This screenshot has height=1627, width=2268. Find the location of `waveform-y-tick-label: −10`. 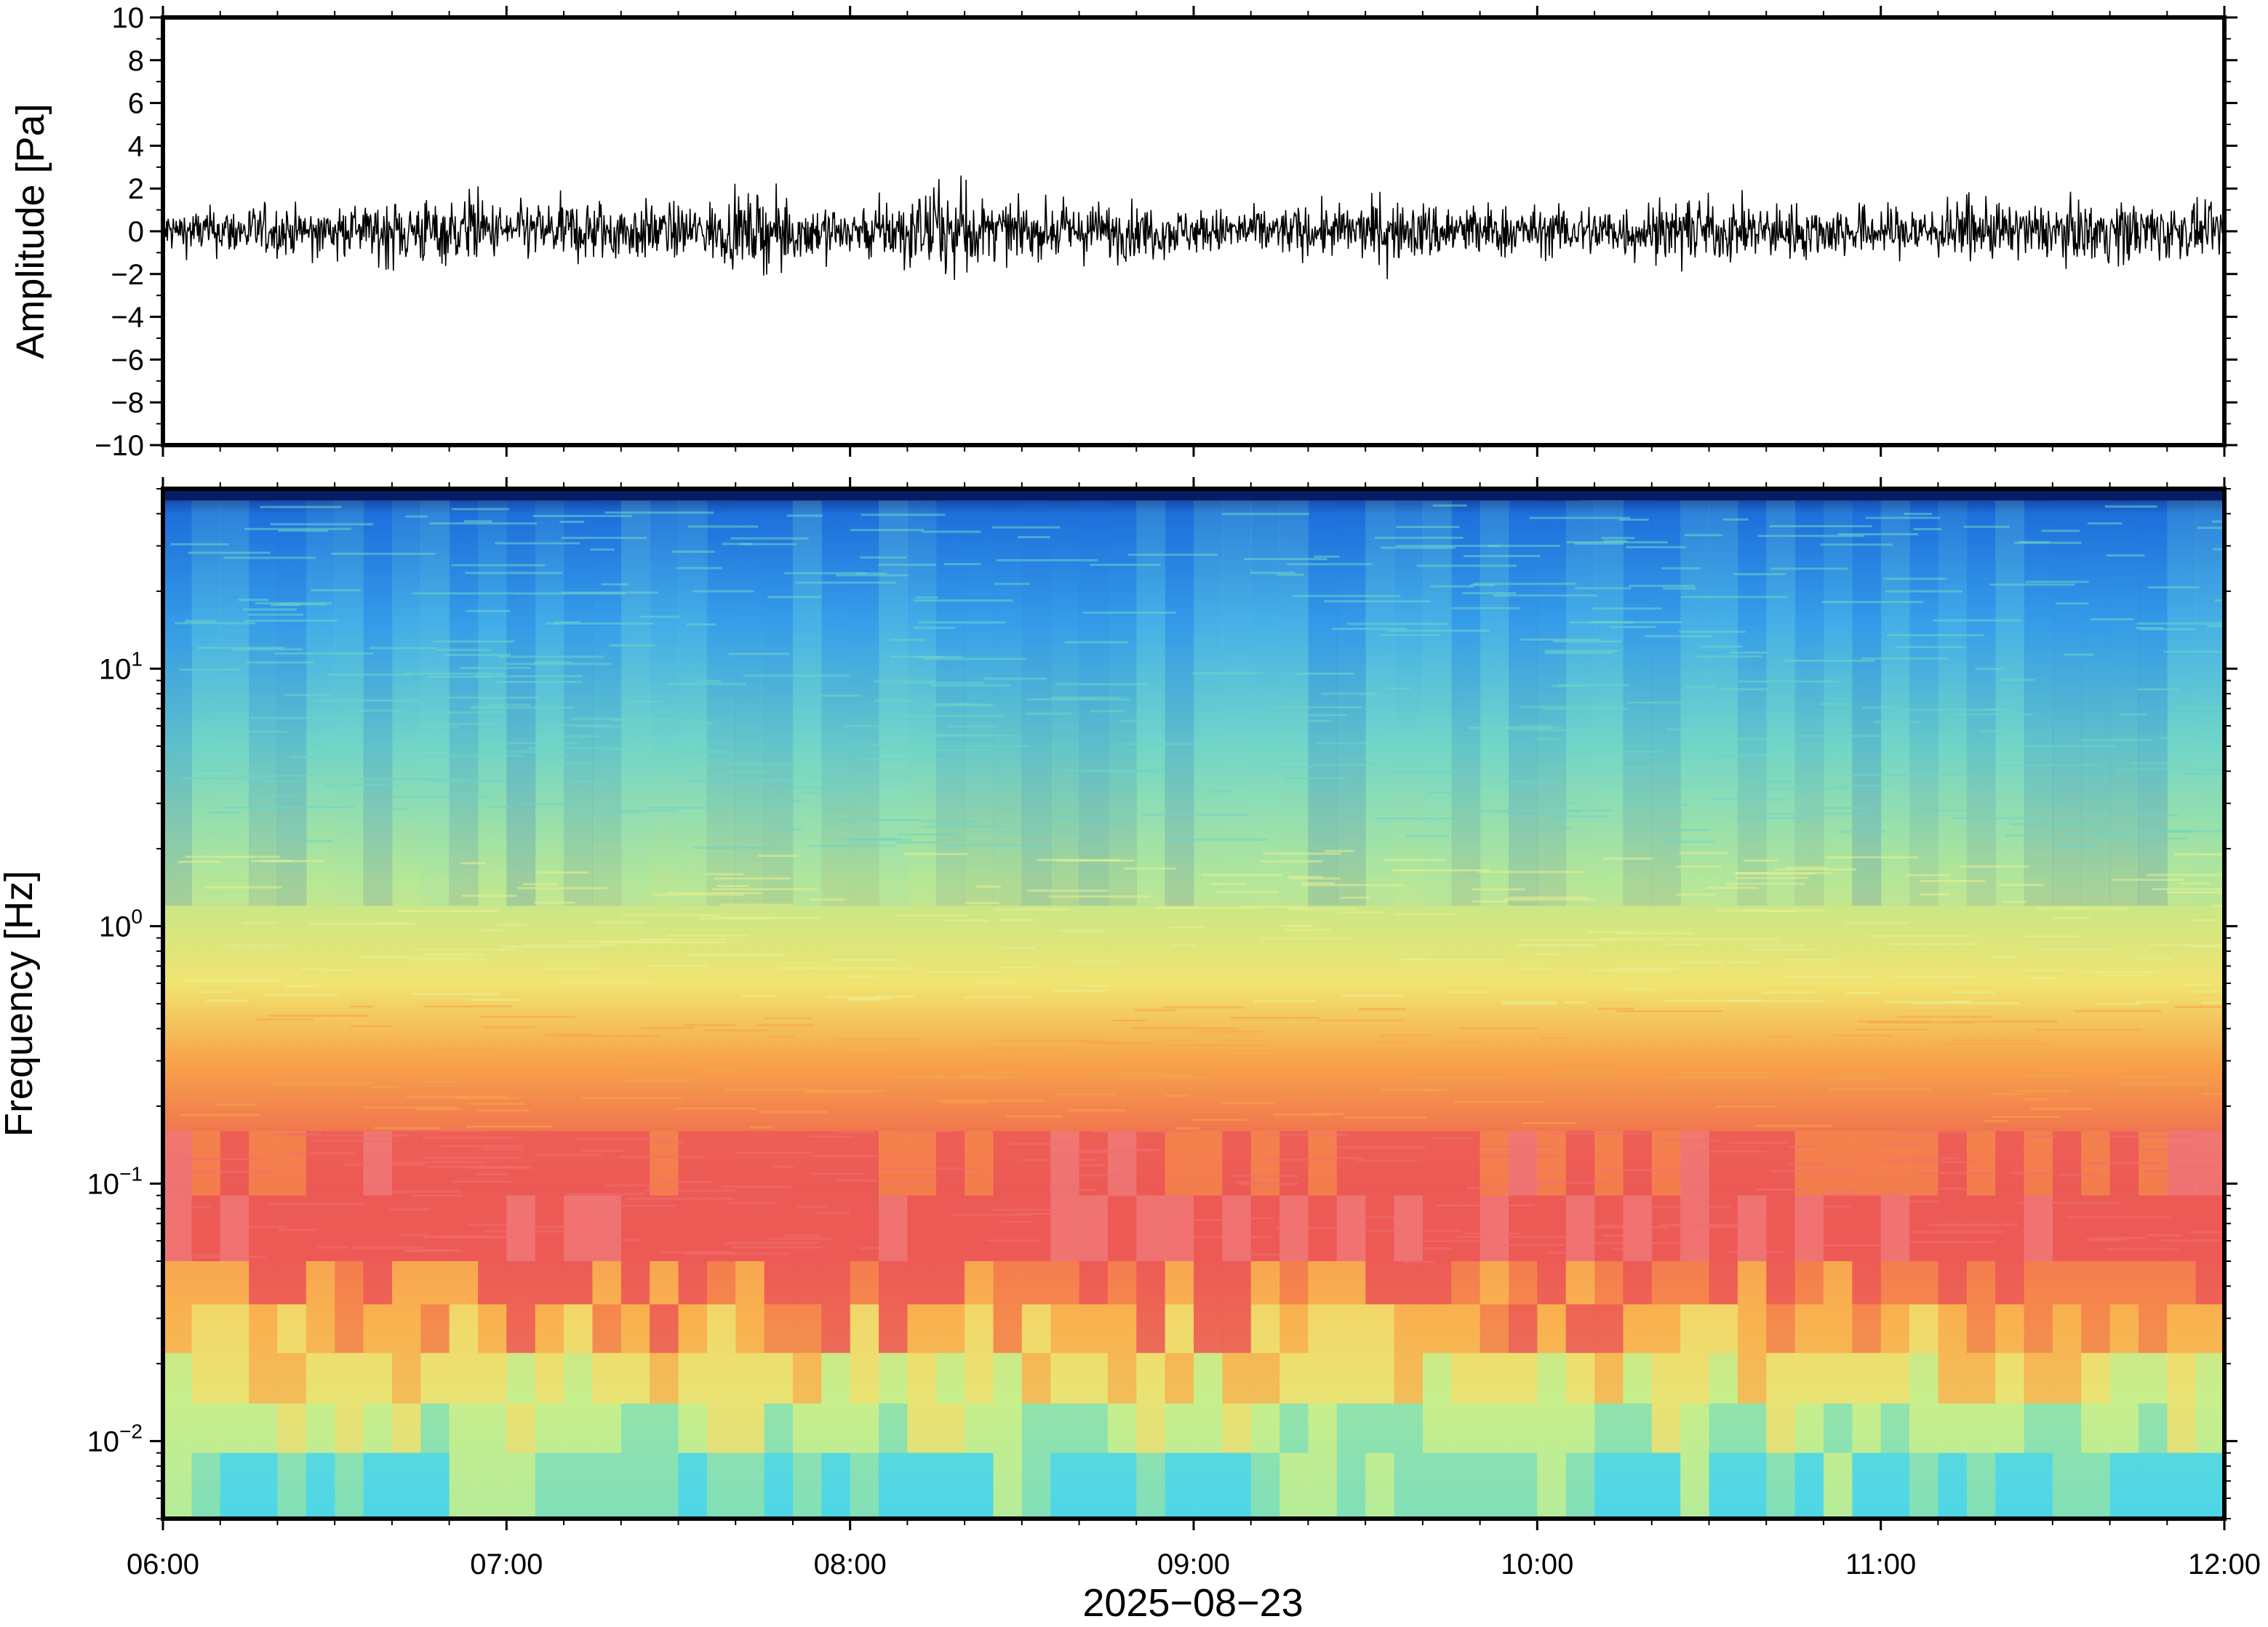

waveform-y-tick-label: −10 is located at coordinates (120, 446).